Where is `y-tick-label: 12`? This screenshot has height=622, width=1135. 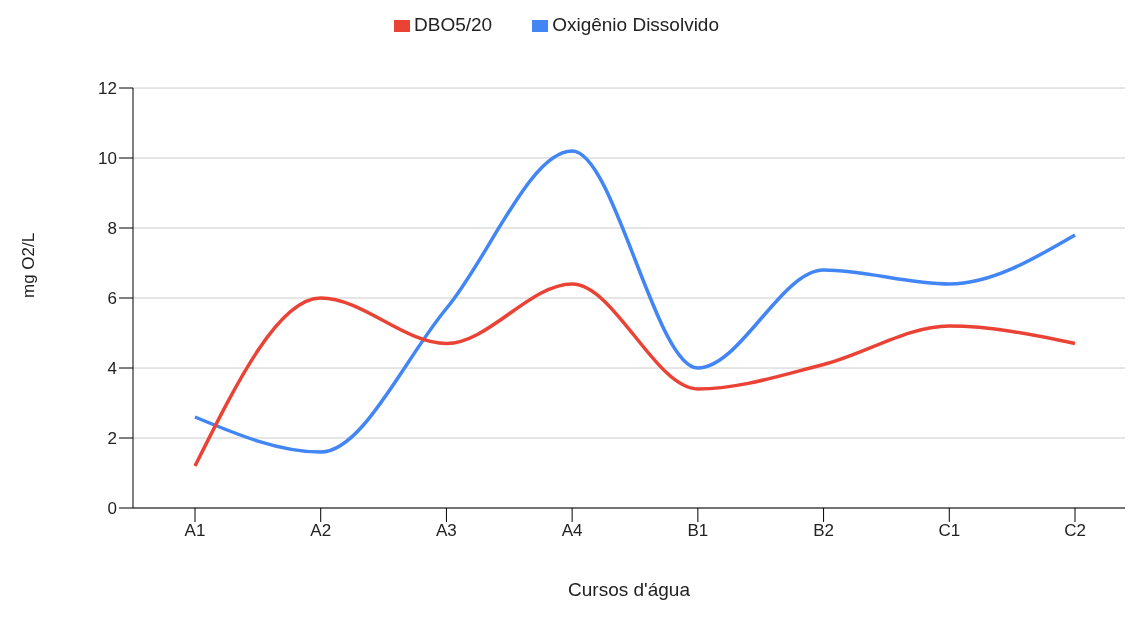
y-tick-label: 12 is located at coordinates (107, 89).